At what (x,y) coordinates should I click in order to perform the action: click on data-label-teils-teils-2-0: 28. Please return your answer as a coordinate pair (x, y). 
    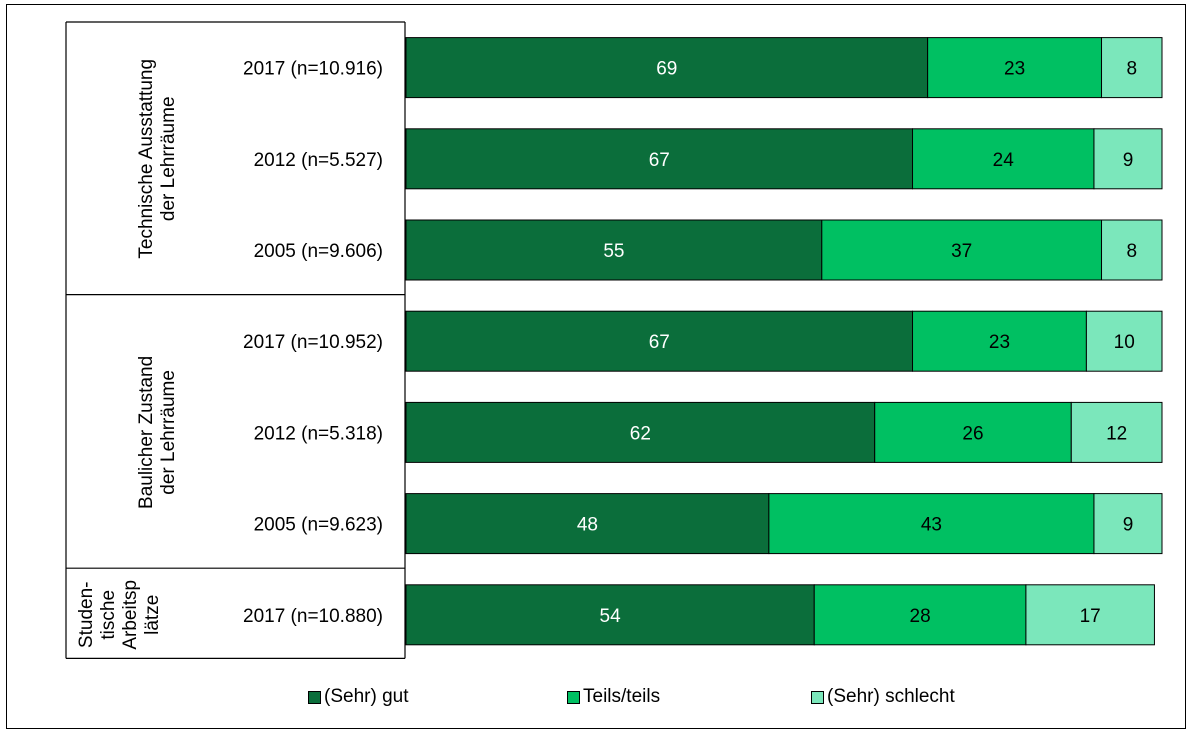
    Looking at the image, I should click on (920, 616).